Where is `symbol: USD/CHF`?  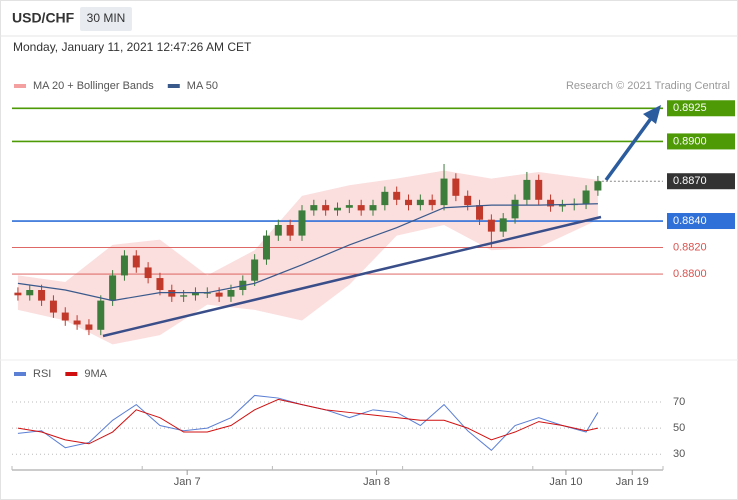 symbol: USD/CHF is located at coordinates (43, 18).